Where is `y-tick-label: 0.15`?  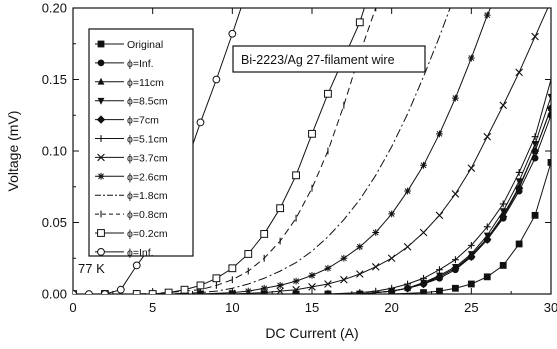 y-tick-label: 0.15 is located at coordinates (54, 79).